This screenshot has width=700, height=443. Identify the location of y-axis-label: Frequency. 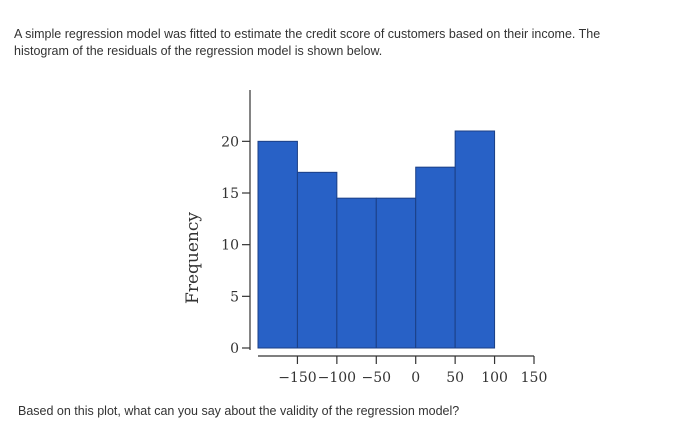
(193, 258).